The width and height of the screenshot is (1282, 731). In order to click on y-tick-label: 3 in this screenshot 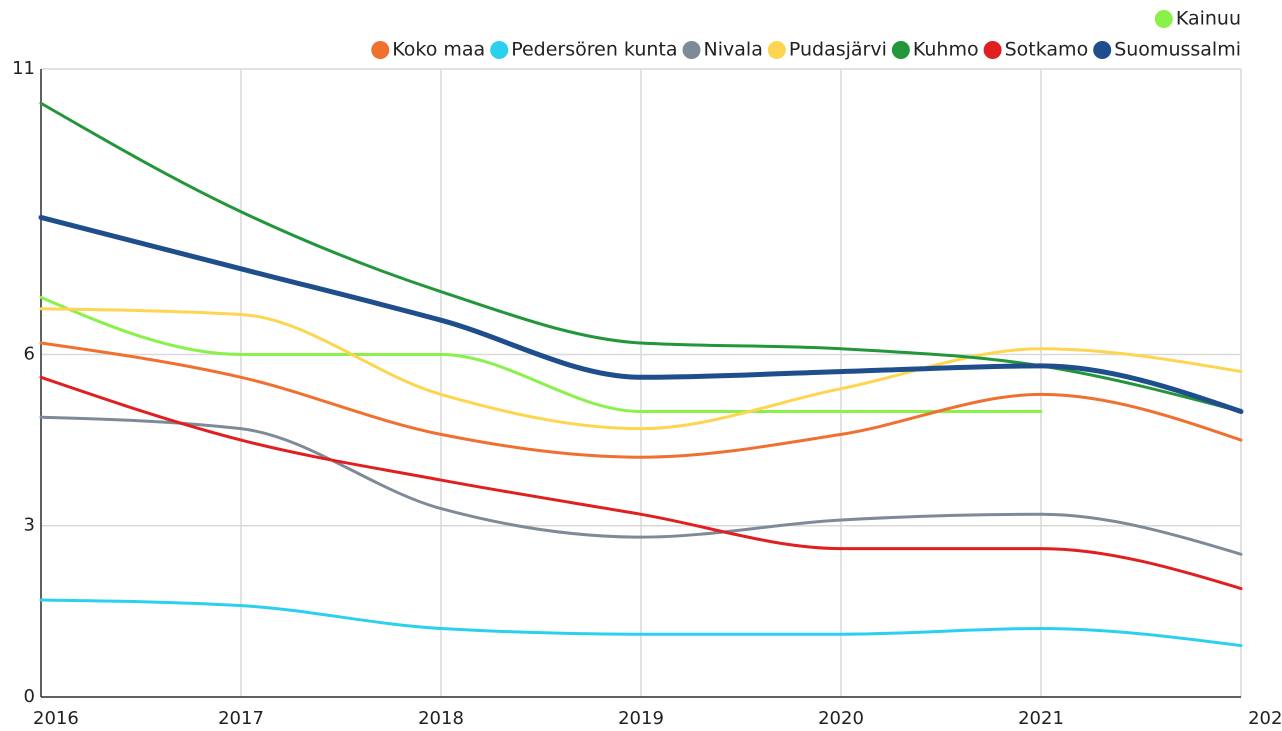, I will do `click(29, 525)`.